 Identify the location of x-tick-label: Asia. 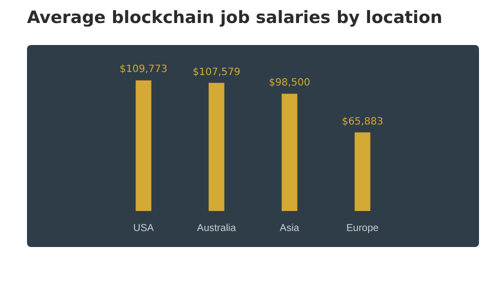
(290, 228).